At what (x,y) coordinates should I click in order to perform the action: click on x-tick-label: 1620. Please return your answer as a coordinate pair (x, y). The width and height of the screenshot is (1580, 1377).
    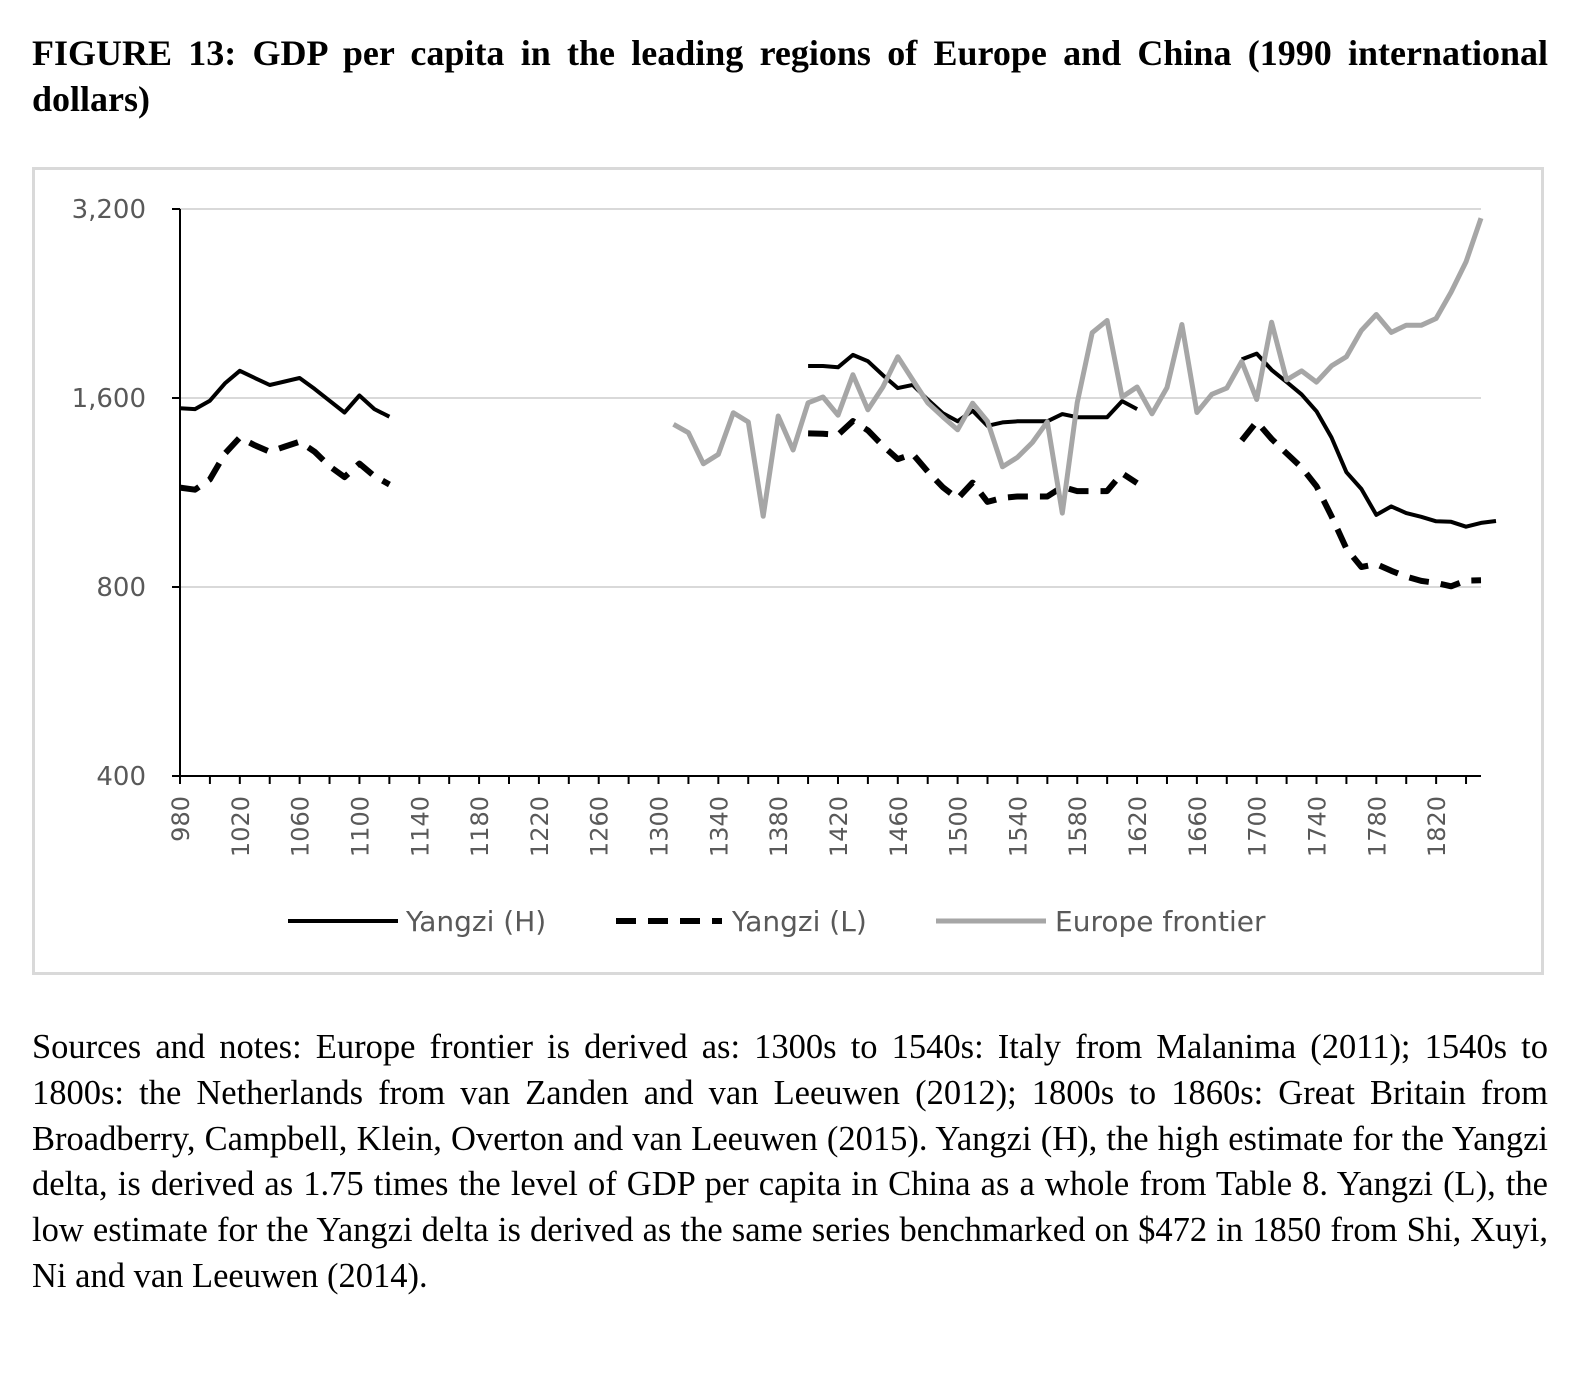
    Looking at the image, I should click on (1138, 826).